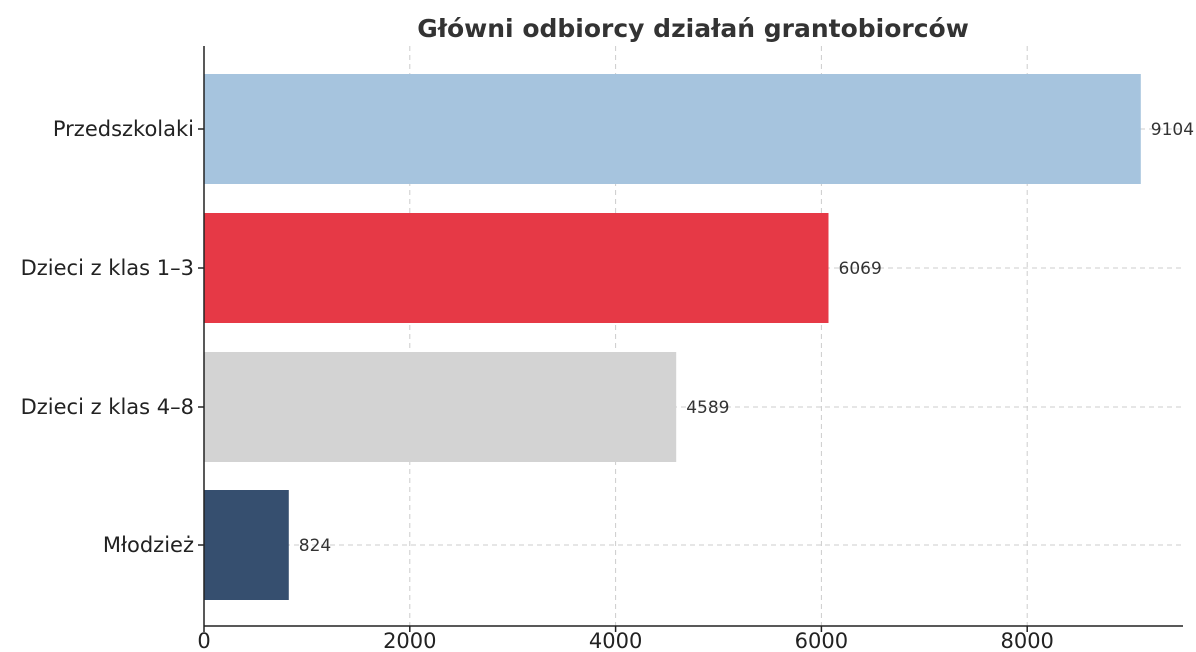 This screenshot has height=652, width=1196. What do you see at coordinates (1026, 640) in the screenshot?
I see `x-tick-label: 8000` at bounding box center [1026, 640].